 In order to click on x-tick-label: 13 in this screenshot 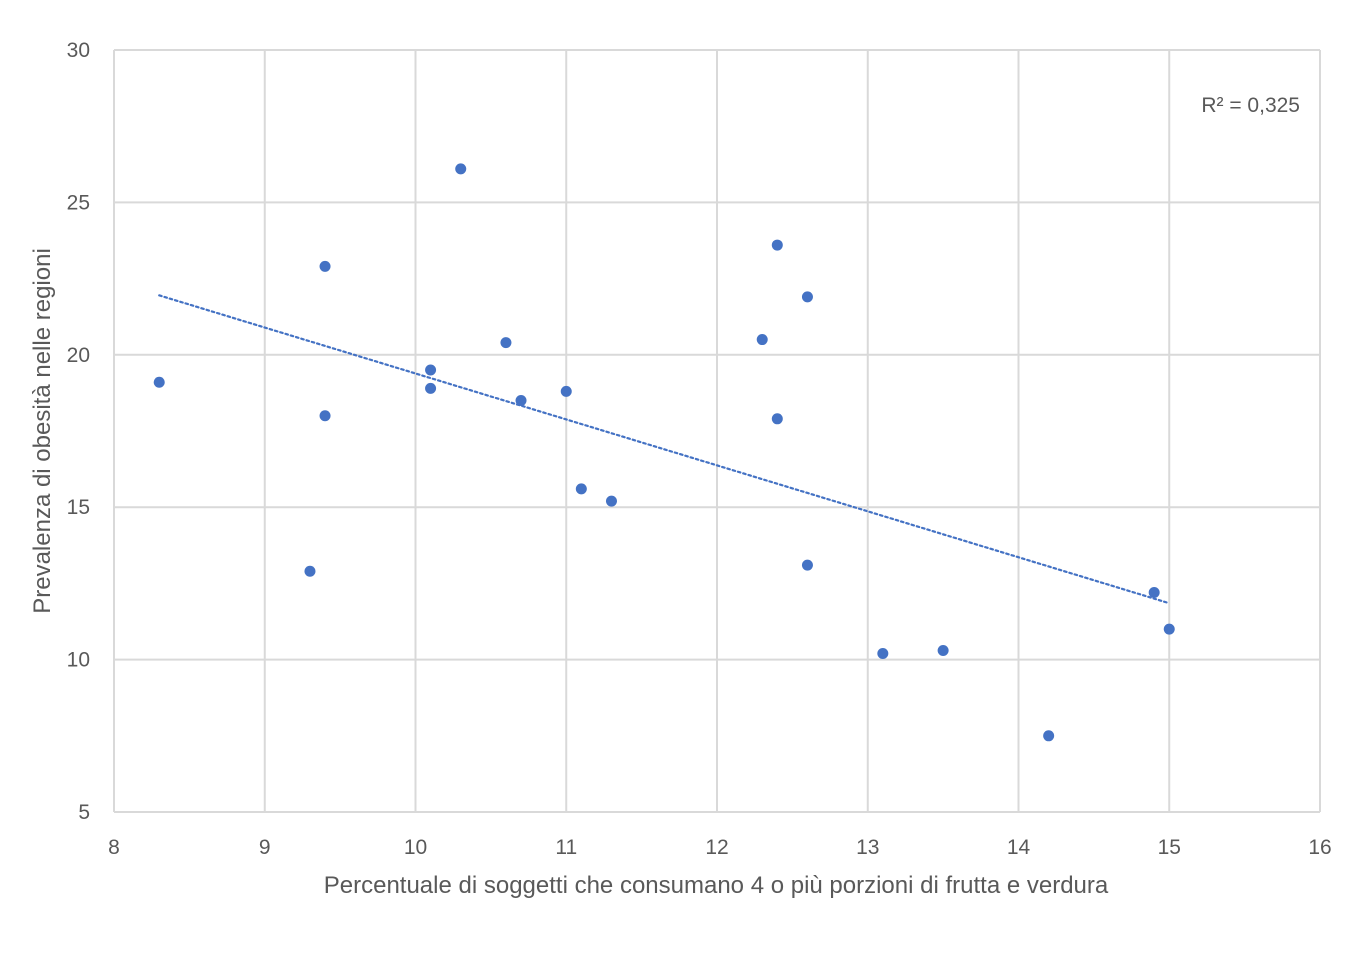, I will do `click(867, 847)`.